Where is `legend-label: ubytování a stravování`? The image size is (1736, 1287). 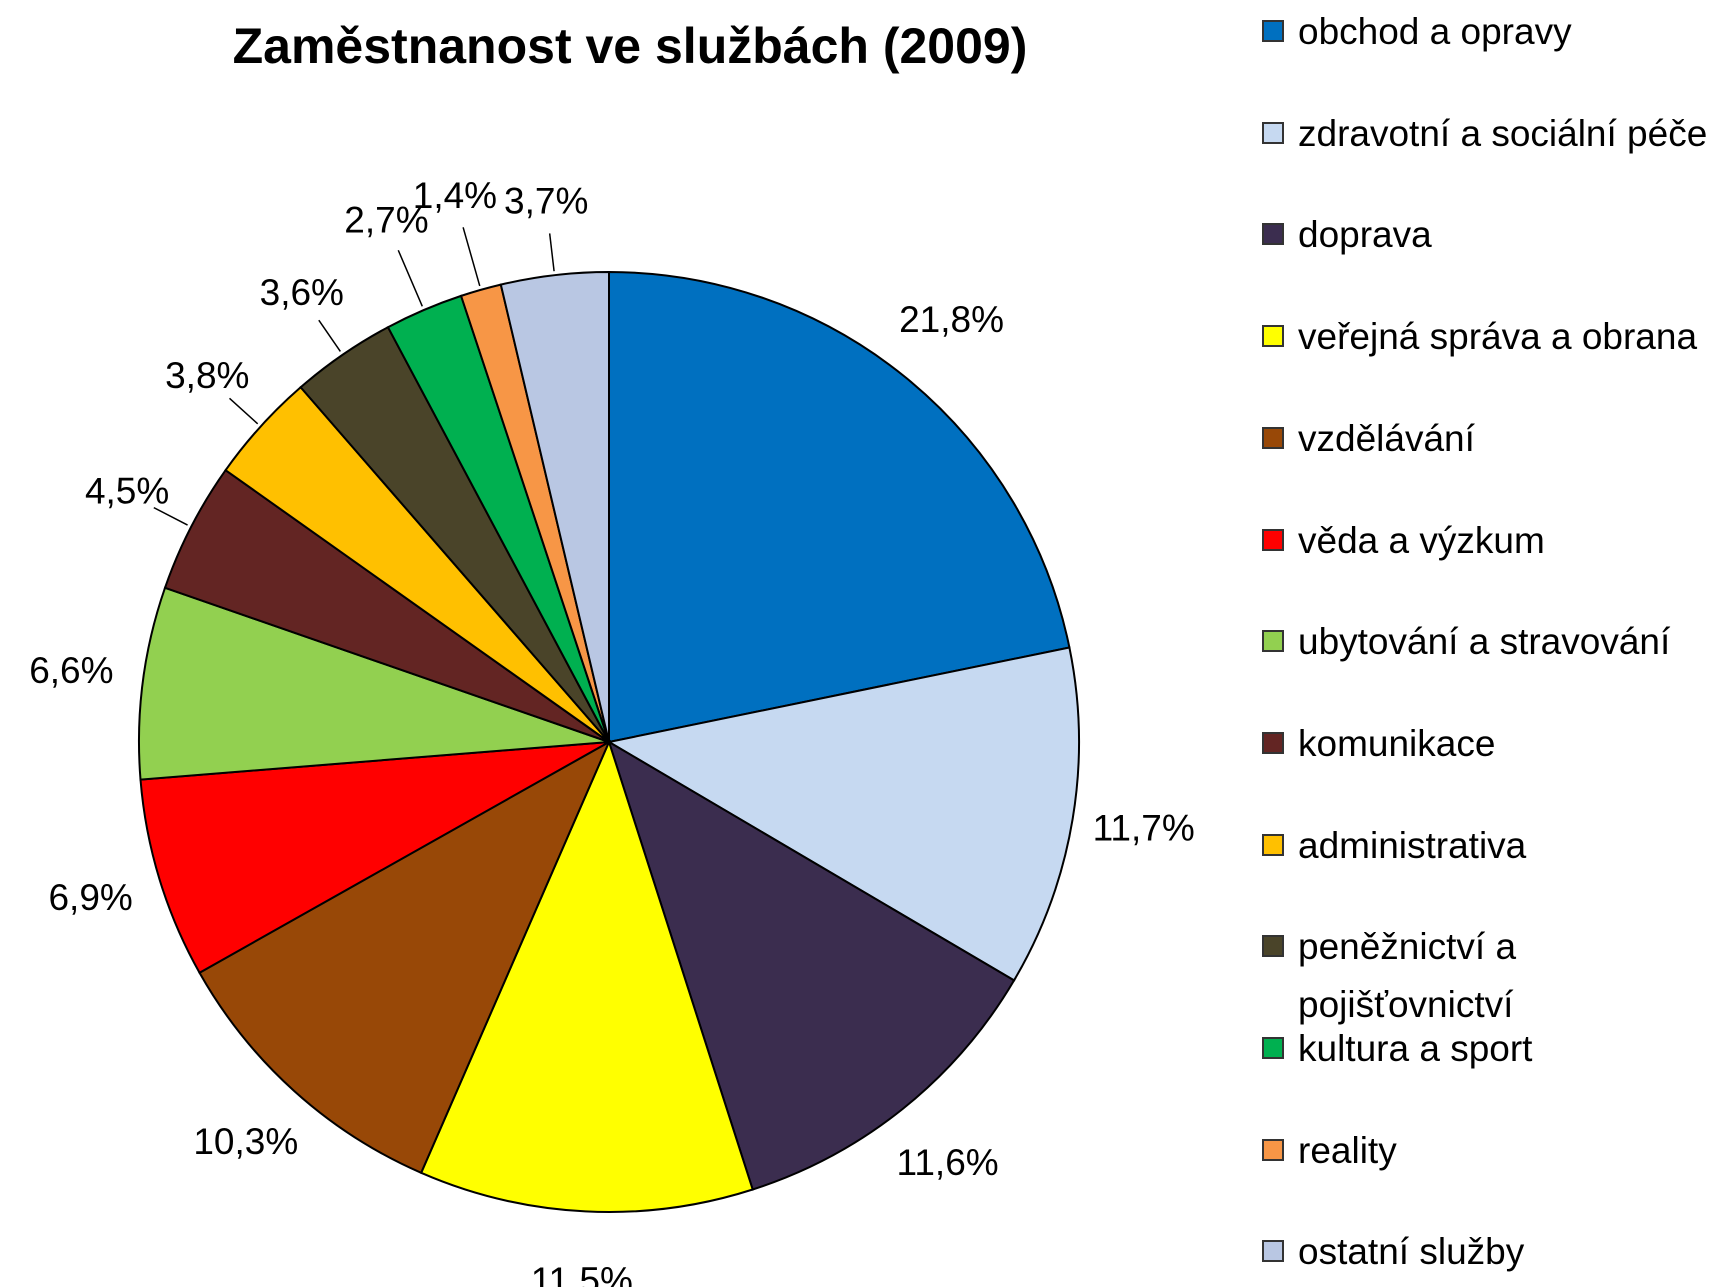
legend-label: ubytování a stravování is located at coordinates (1484, 642).